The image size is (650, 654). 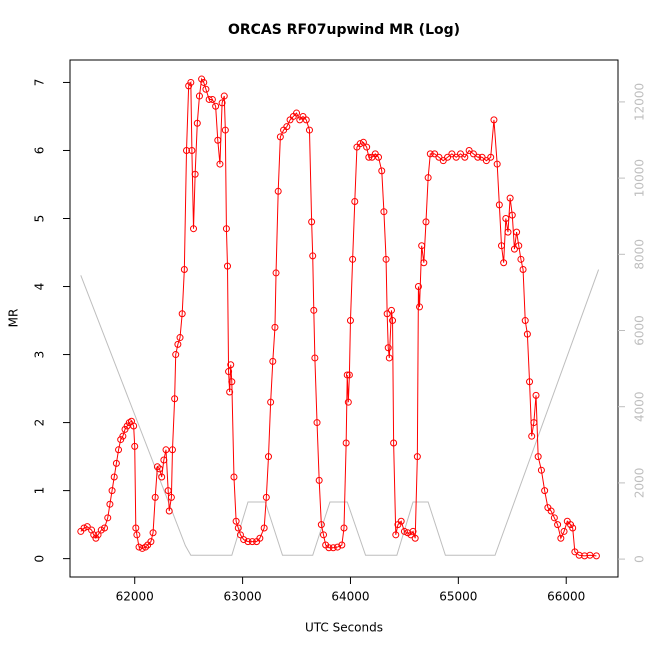 I want to click on x-axis-label: UTC Seconds, so click(x=344, y=628).